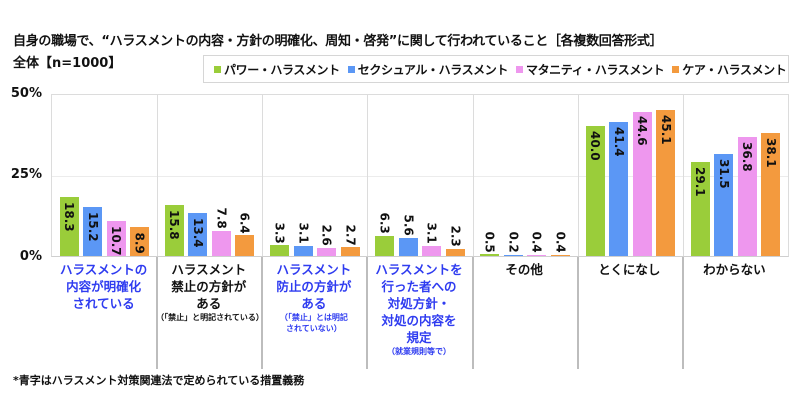  Describe the element at coordinates (279, 233) in the screenshot. I see `bar-value-label: 3.3` at that location.